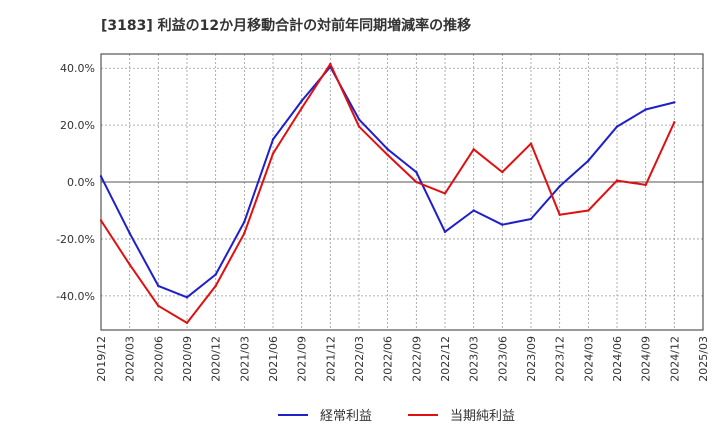  I want to click on x-tick-label: 2021/06, so click(273, 359).